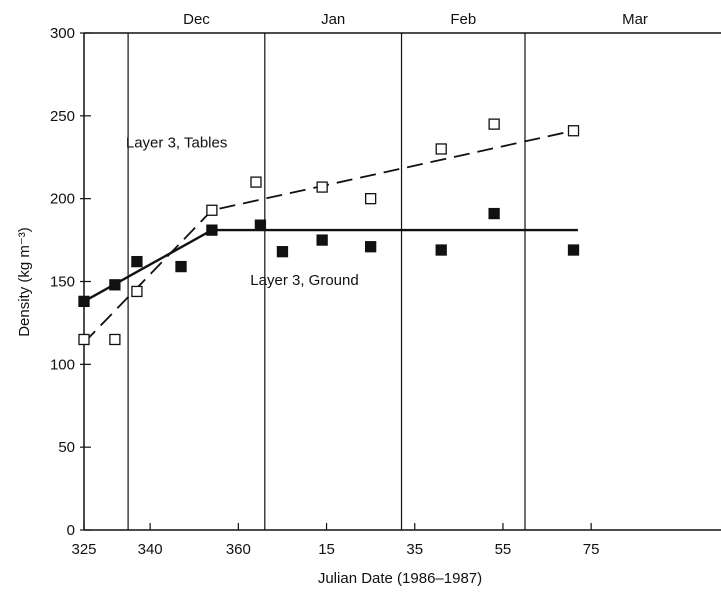  What do you see at coordinates (62, 364) in the screenshot?
I see `y-tick-label: 100` at bounding box center [62, 364].